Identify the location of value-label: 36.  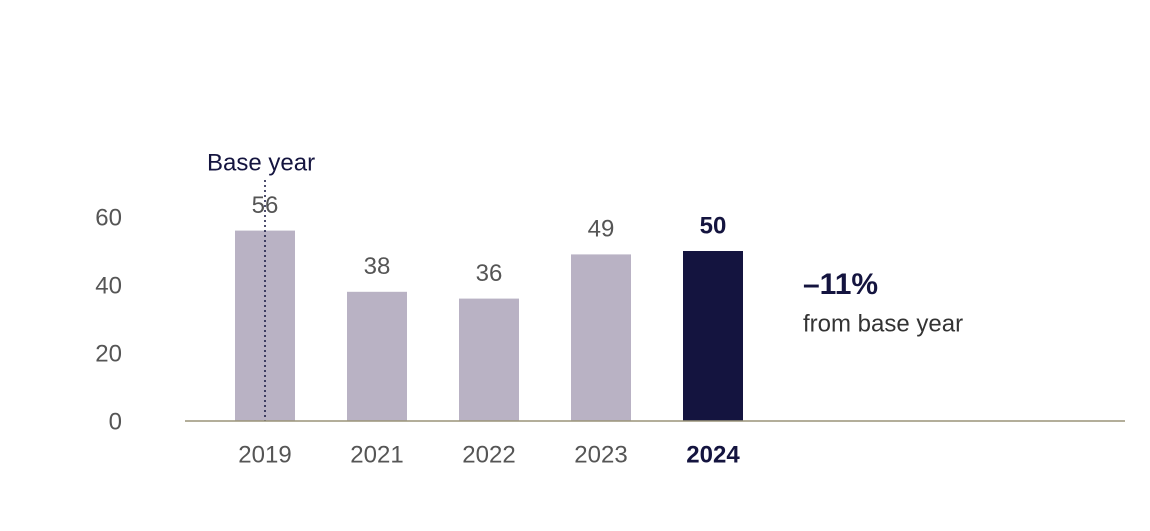
(489, 273).